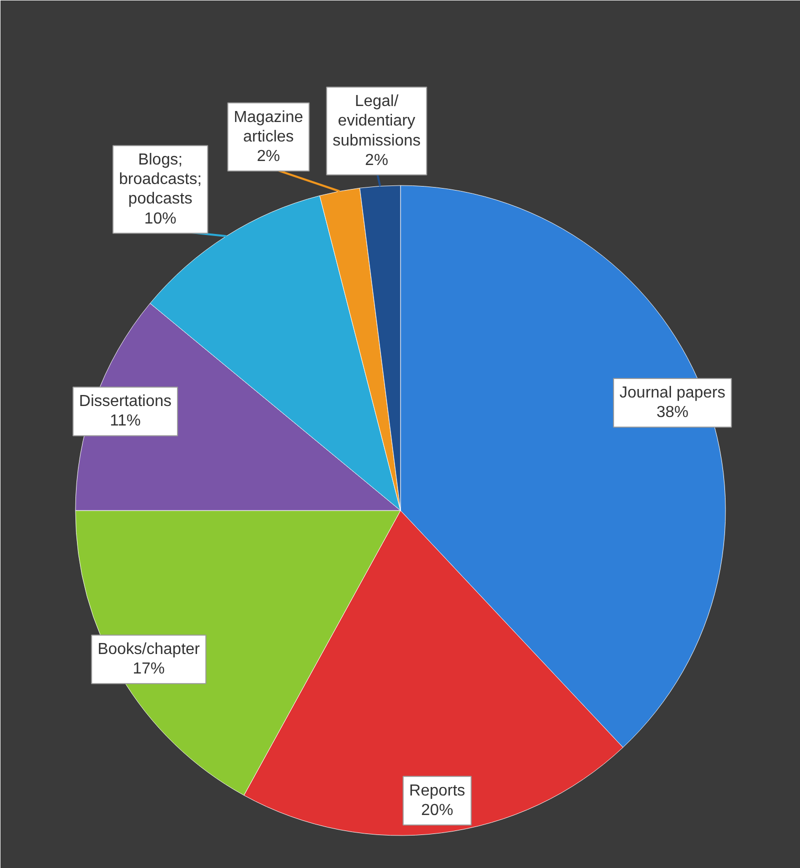 This screenshot has width=800, height=868. What do you see at coordinates (672, 413) in the screenshot?
I see `data-label: 38%` at bounding box center [672, 413].